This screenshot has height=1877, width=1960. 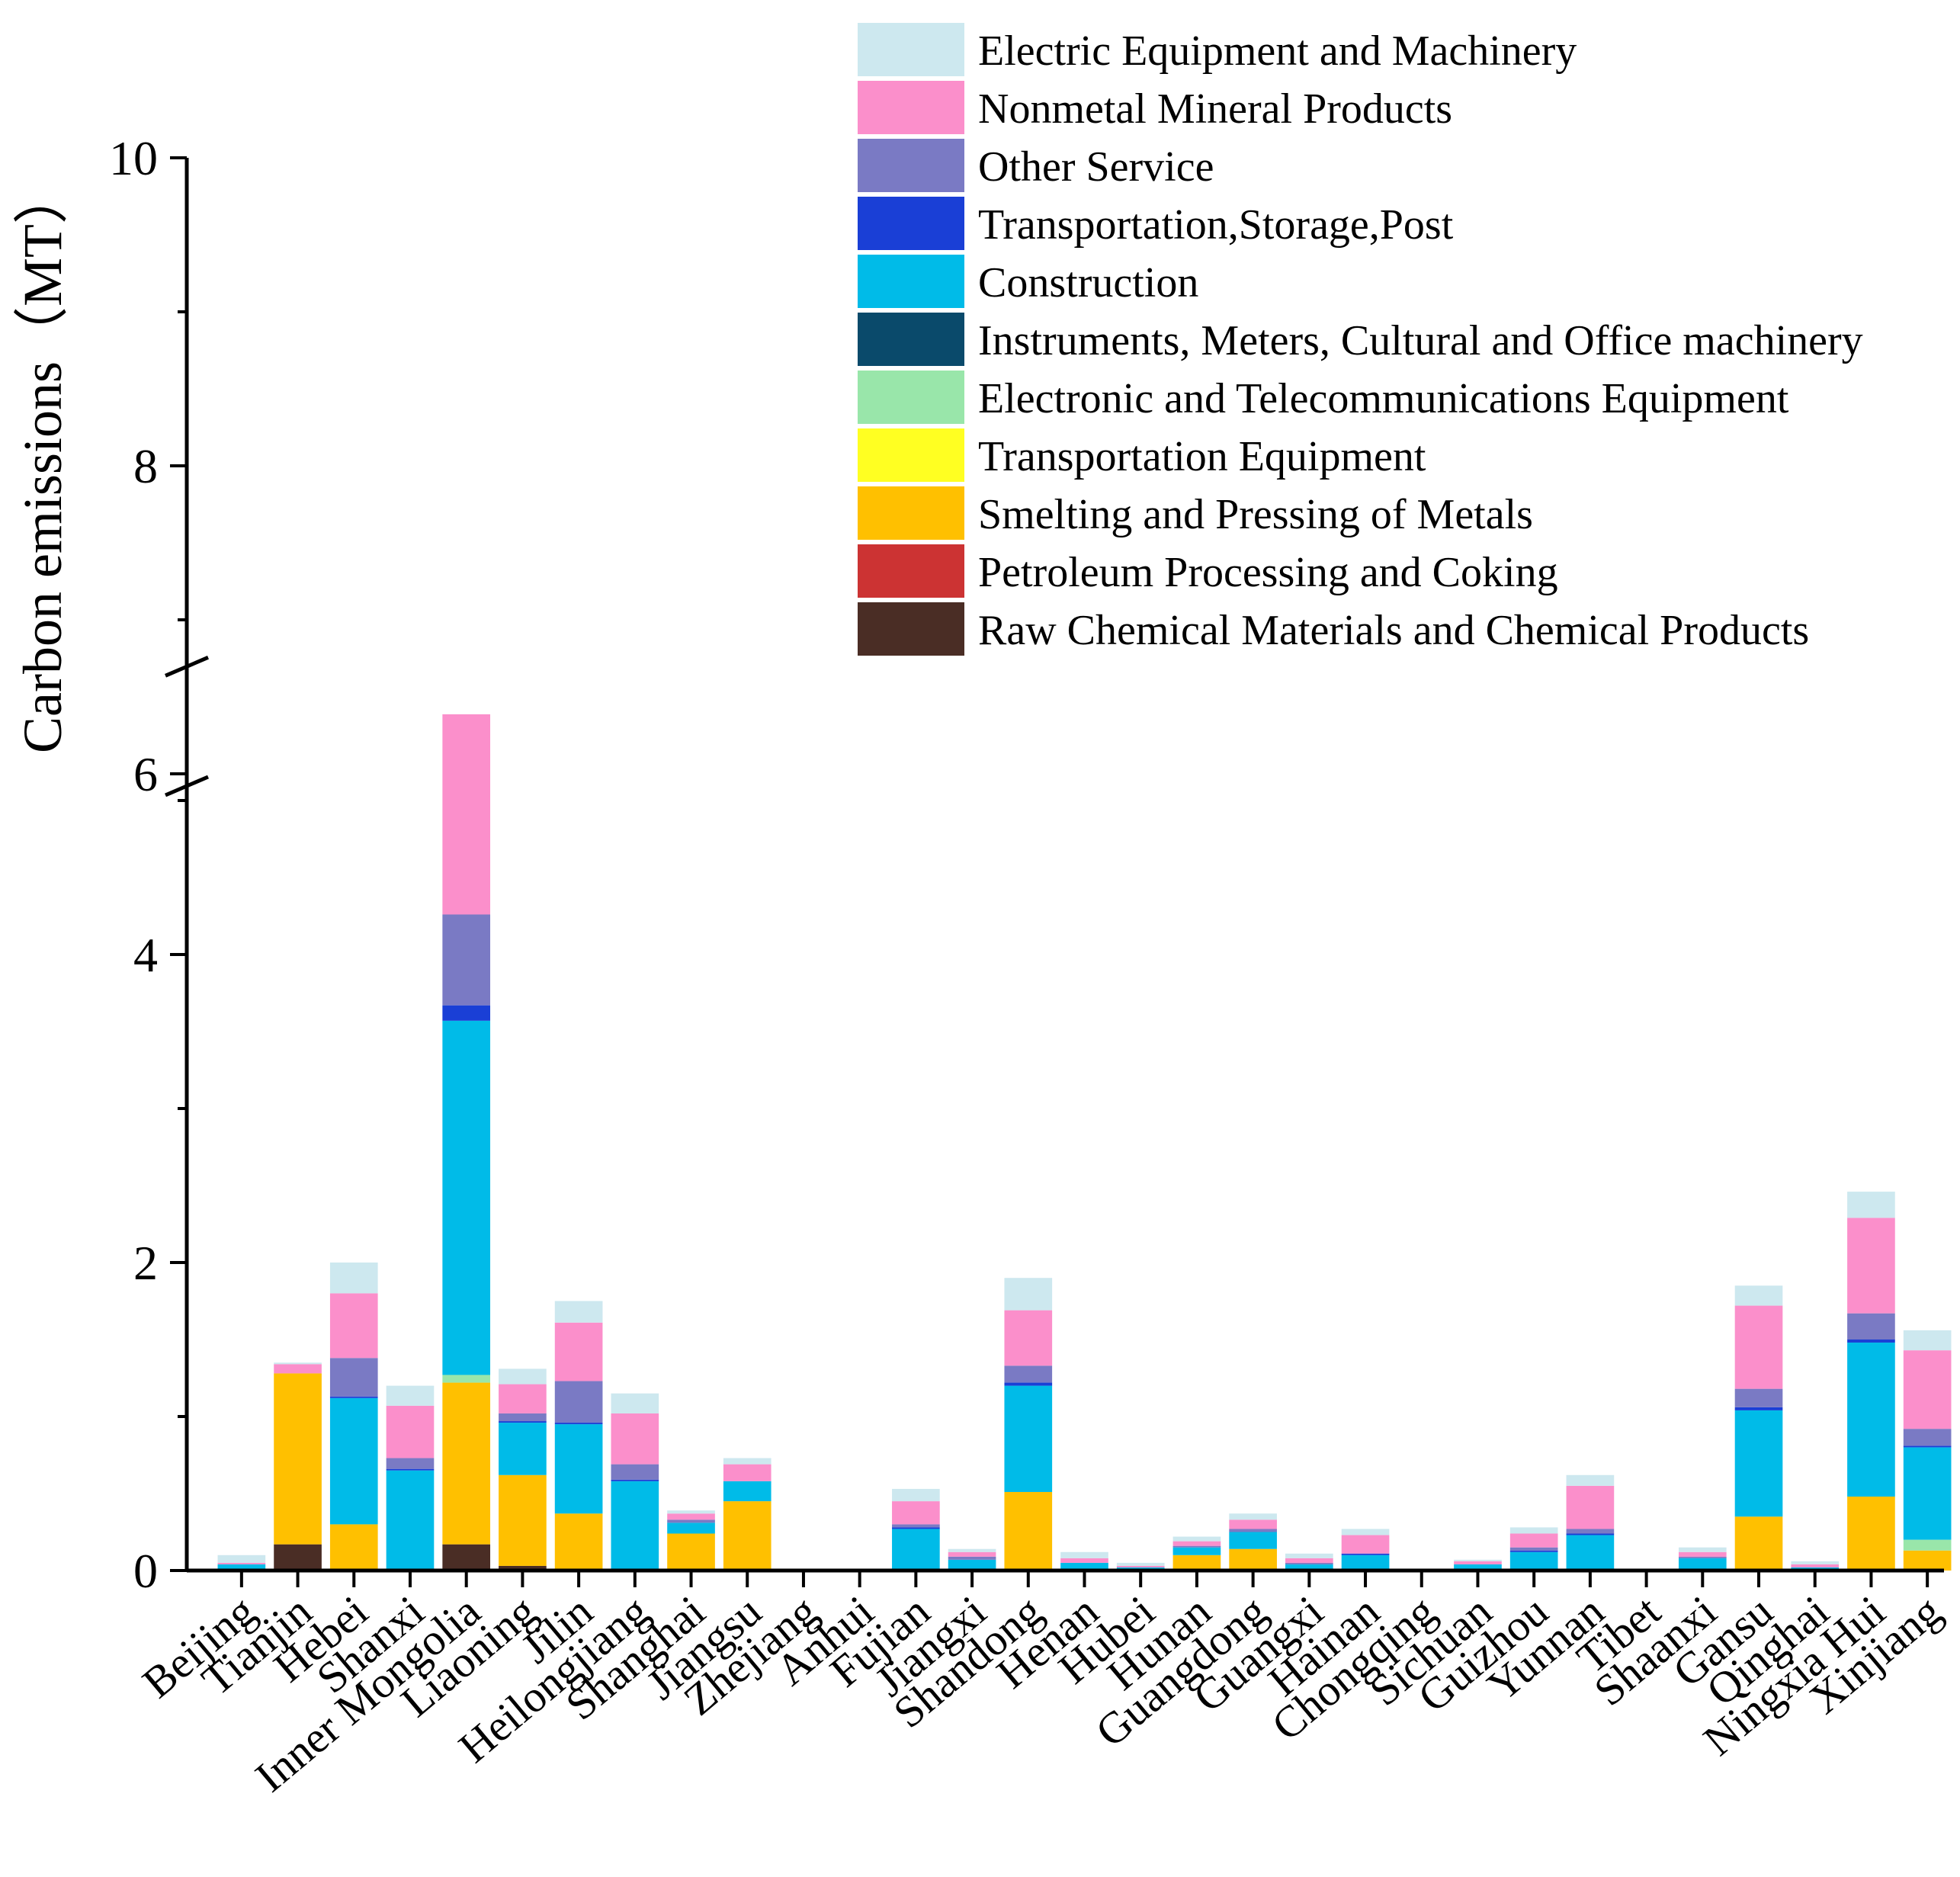 What do you see at coordinates (1590, 1532) in the screenshot?
I see `bar-segment-yunnan-other-service` at bounding box center [1590, 1532].